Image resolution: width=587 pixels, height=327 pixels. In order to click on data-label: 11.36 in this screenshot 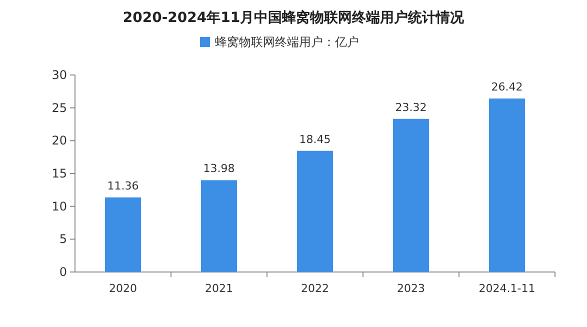, I will do `click(123, 185)`.